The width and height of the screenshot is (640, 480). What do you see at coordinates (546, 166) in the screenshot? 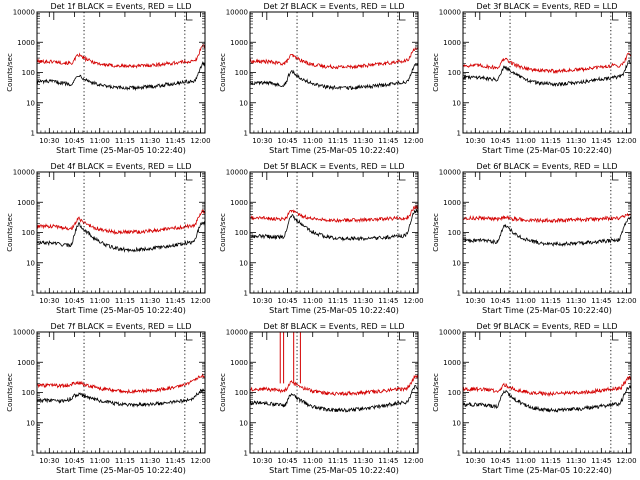
I see `chart-title: Det 6f BLACK = Events, RED = LLD` at bounding box center [546, 166].